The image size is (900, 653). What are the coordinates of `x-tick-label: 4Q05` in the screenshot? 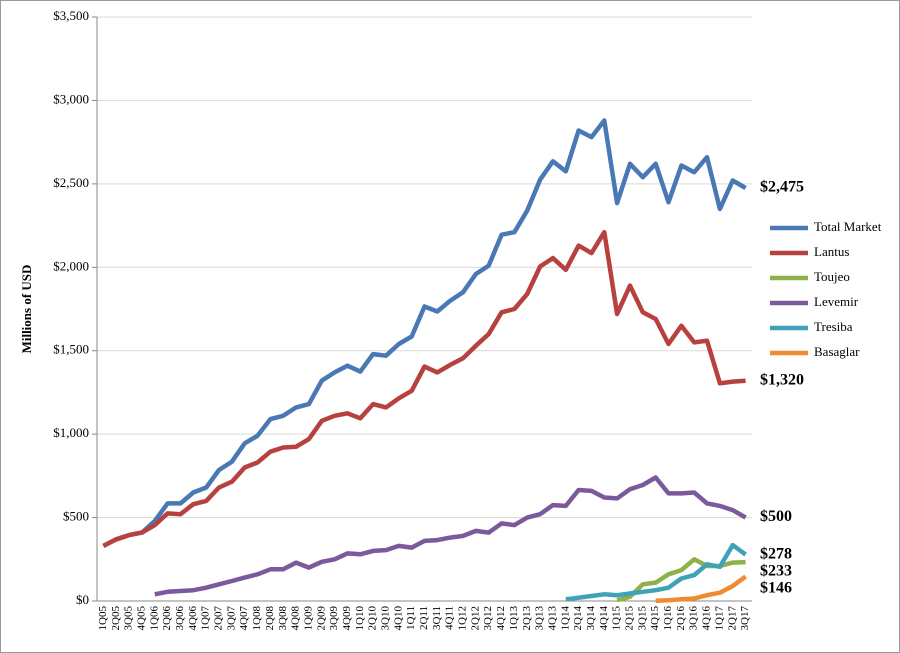 It's located at (141, 618).